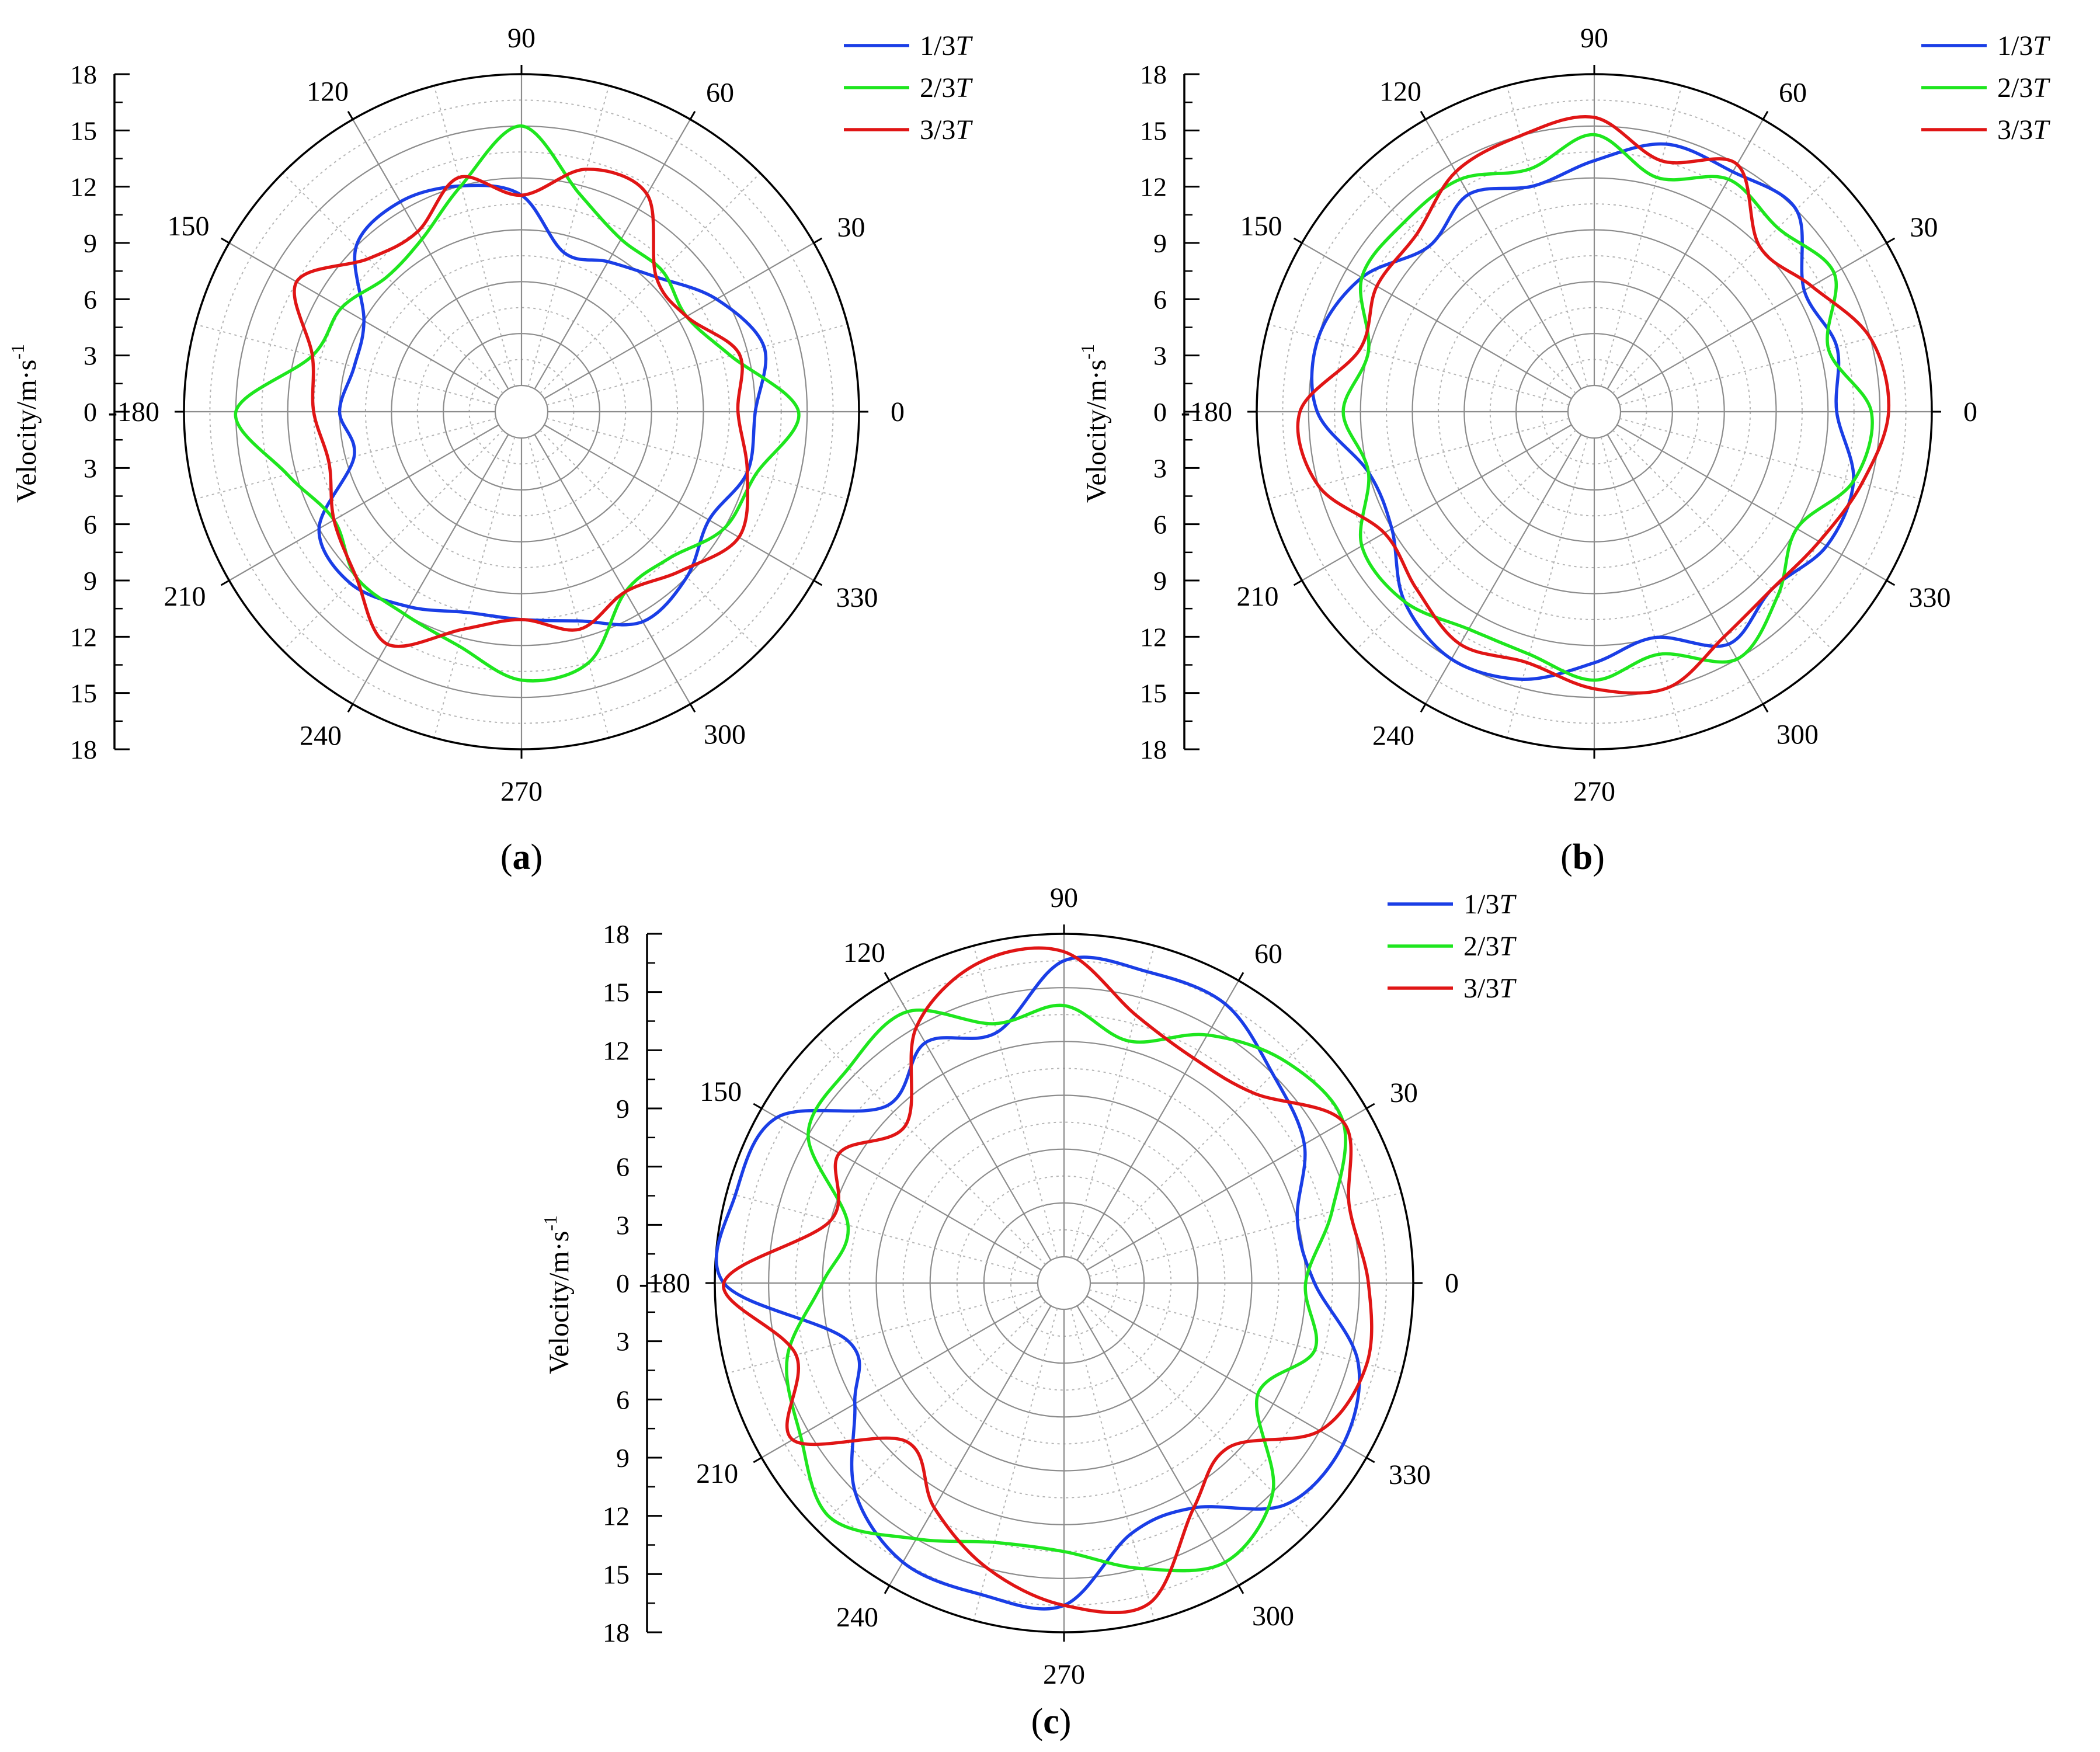  Describe the element at coordinates (1065, 1721) in the screenshot. I see `caption-paren: )` at that location.